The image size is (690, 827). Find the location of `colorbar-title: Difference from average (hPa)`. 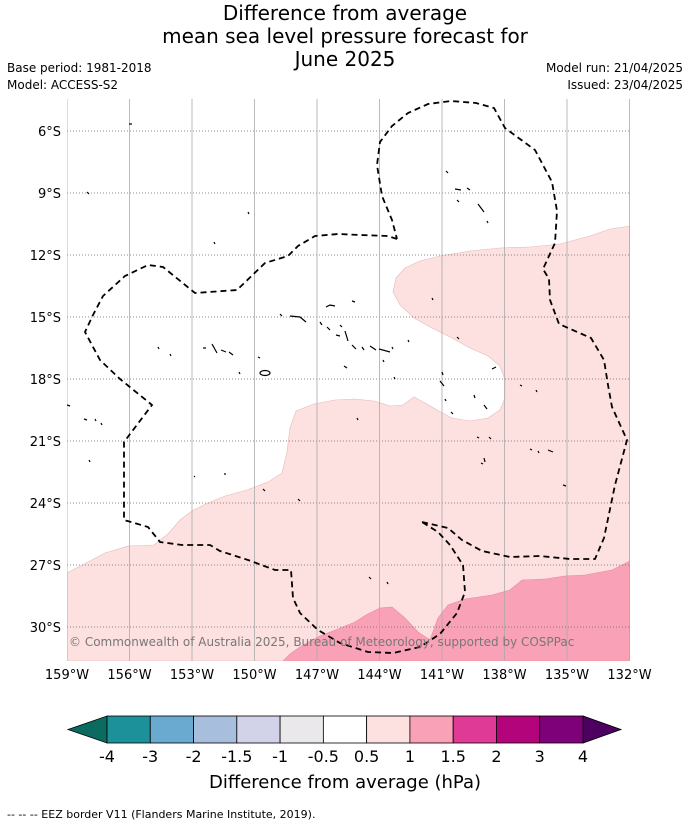

colorbar-title: Difference from average (hPa) is located at coordinates (345, 782).